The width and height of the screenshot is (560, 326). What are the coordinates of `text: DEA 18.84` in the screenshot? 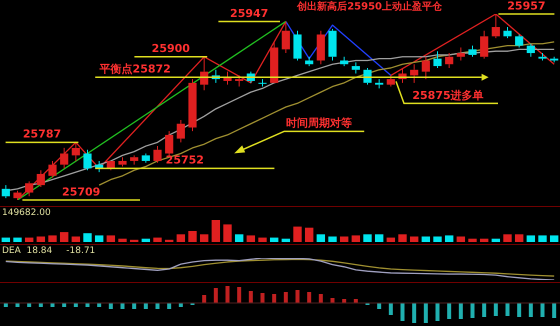 It's located at (27, 251).